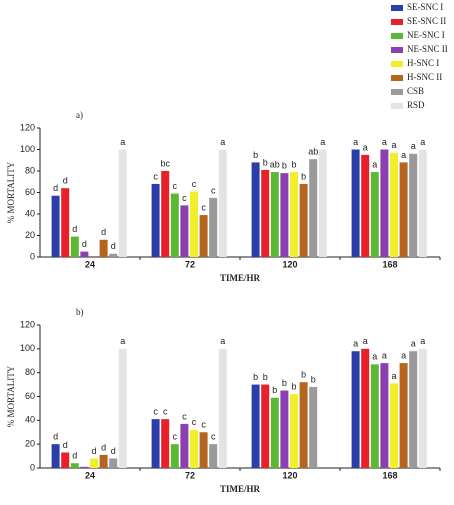 The height and width of the screenshot is (505, 454). What do you see at coordinates (32, 256) in the screenshot?
I see `y-tick-label: 0` at bounding box center [32, 256].